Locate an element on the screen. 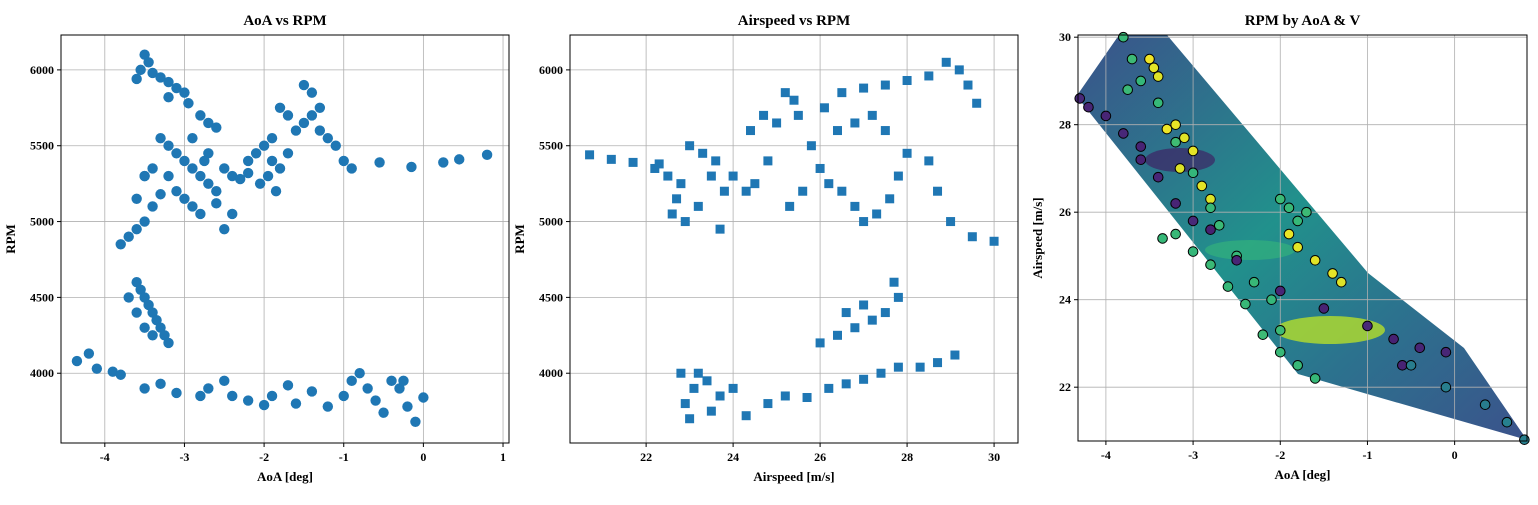  x-tick-label: 22 is located at coordinates (646, 457).